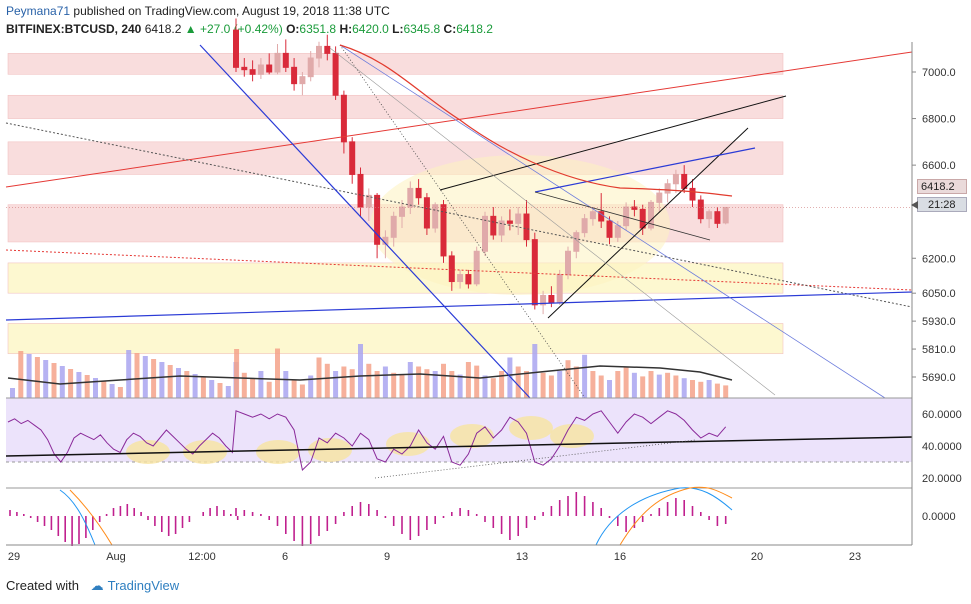 The image size is (971, 604). I want to click on time-tick-label: 12:00, so click(202, 557).